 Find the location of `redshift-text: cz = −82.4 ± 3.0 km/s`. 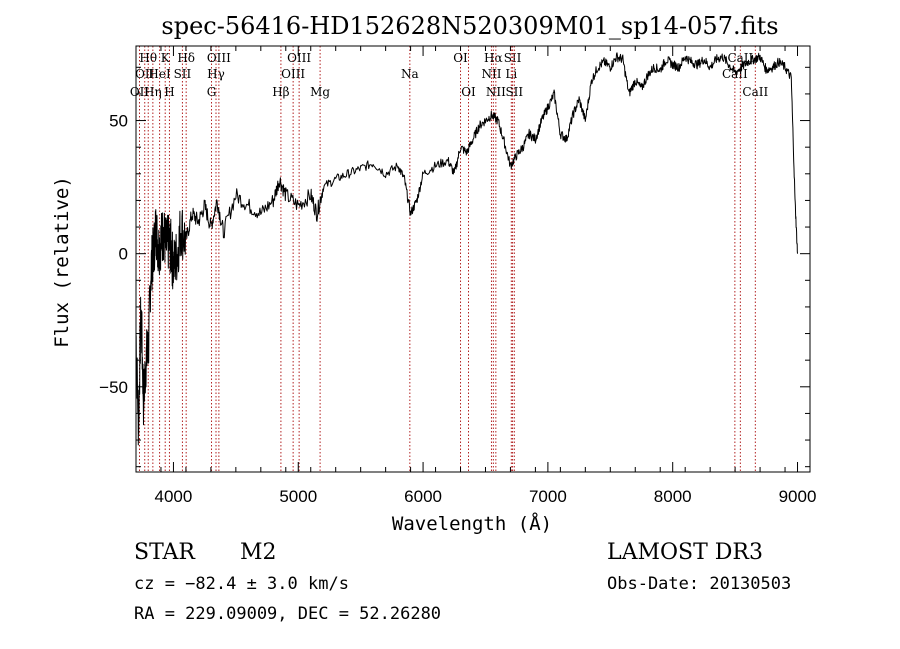

redshift-text: cz = −82.4 ± 3.0 km/s is located at coordinates (241, 584).